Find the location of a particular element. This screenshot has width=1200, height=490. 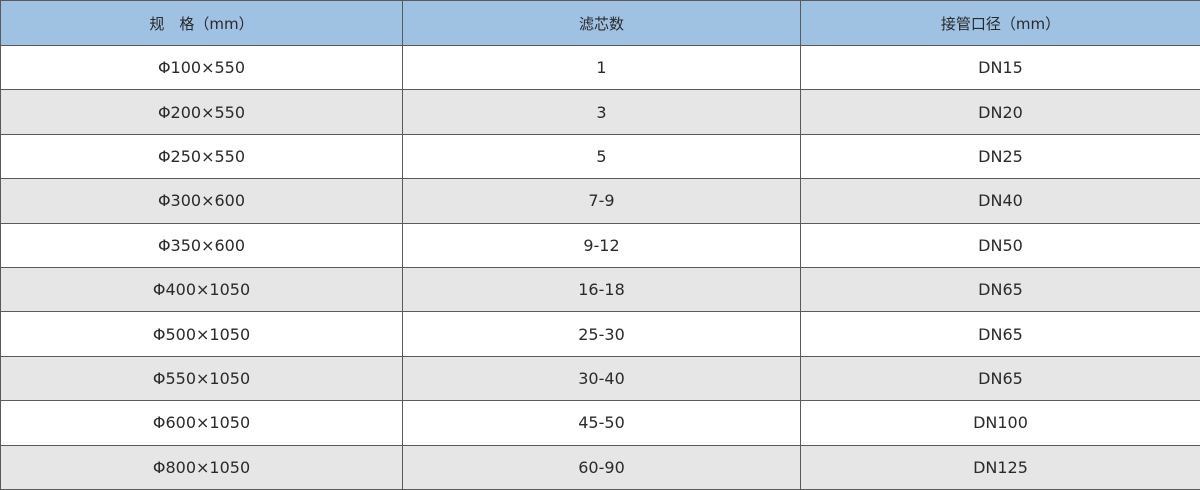

table-row: Φ300×600 7-9 DN40 is located at coordinates (600, 201).